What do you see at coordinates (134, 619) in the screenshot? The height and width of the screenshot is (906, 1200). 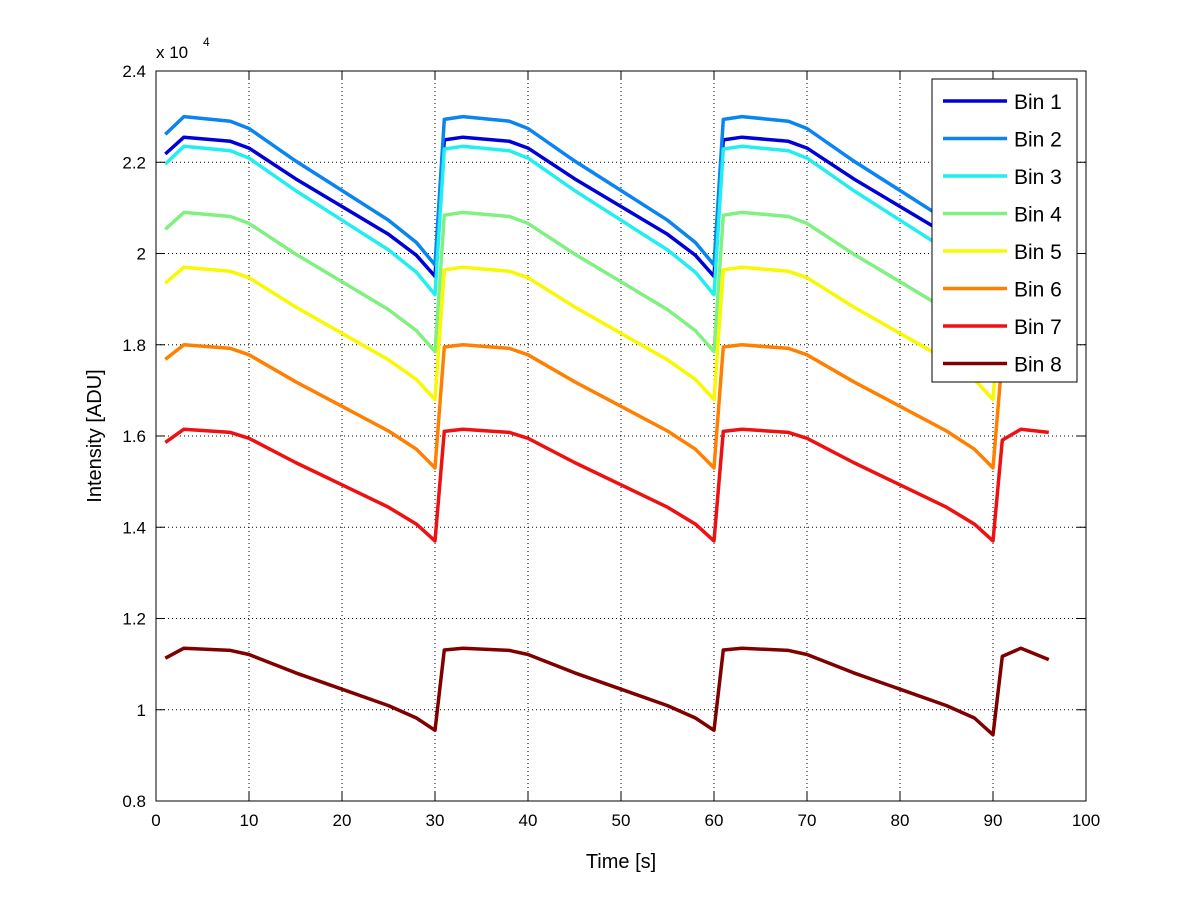 I see `y-tick-label: 1.2` at bounding box center [134, 619].